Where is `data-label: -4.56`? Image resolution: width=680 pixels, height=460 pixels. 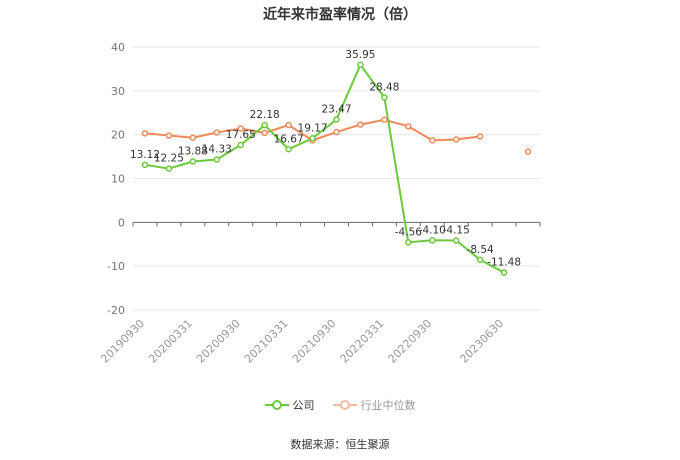 data-label: -4.56 is located at coordinates (408, 232).